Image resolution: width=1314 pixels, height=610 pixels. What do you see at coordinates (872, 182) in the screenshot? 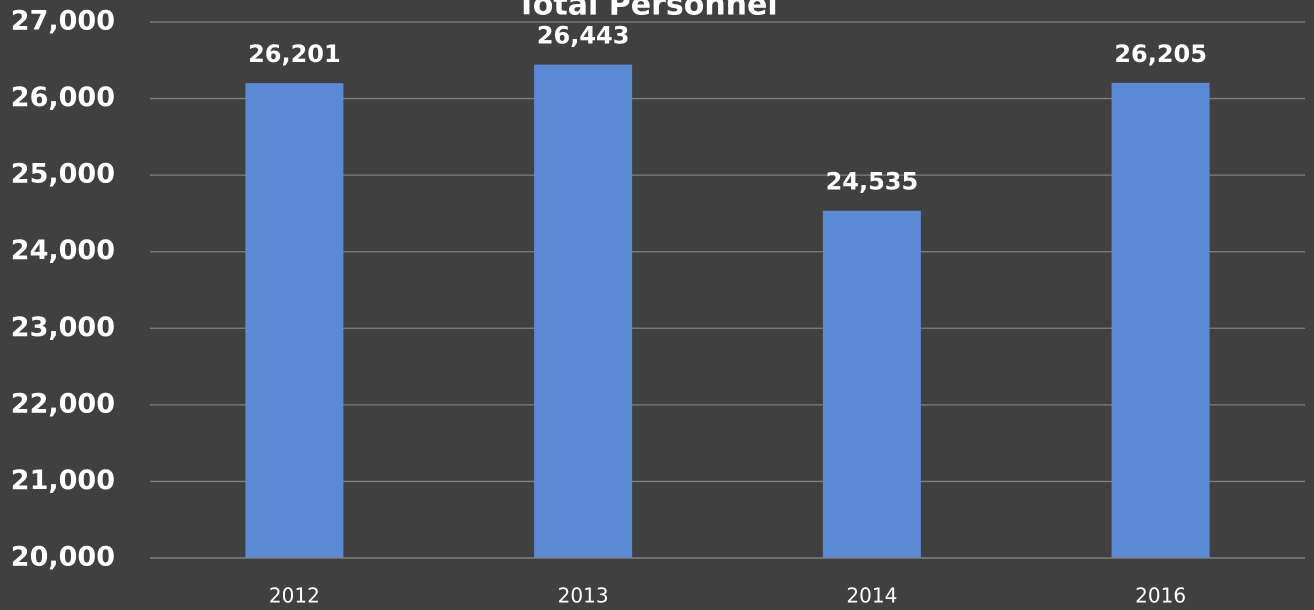
I see `data-label: 24,535` at bounding box center [872, 182].